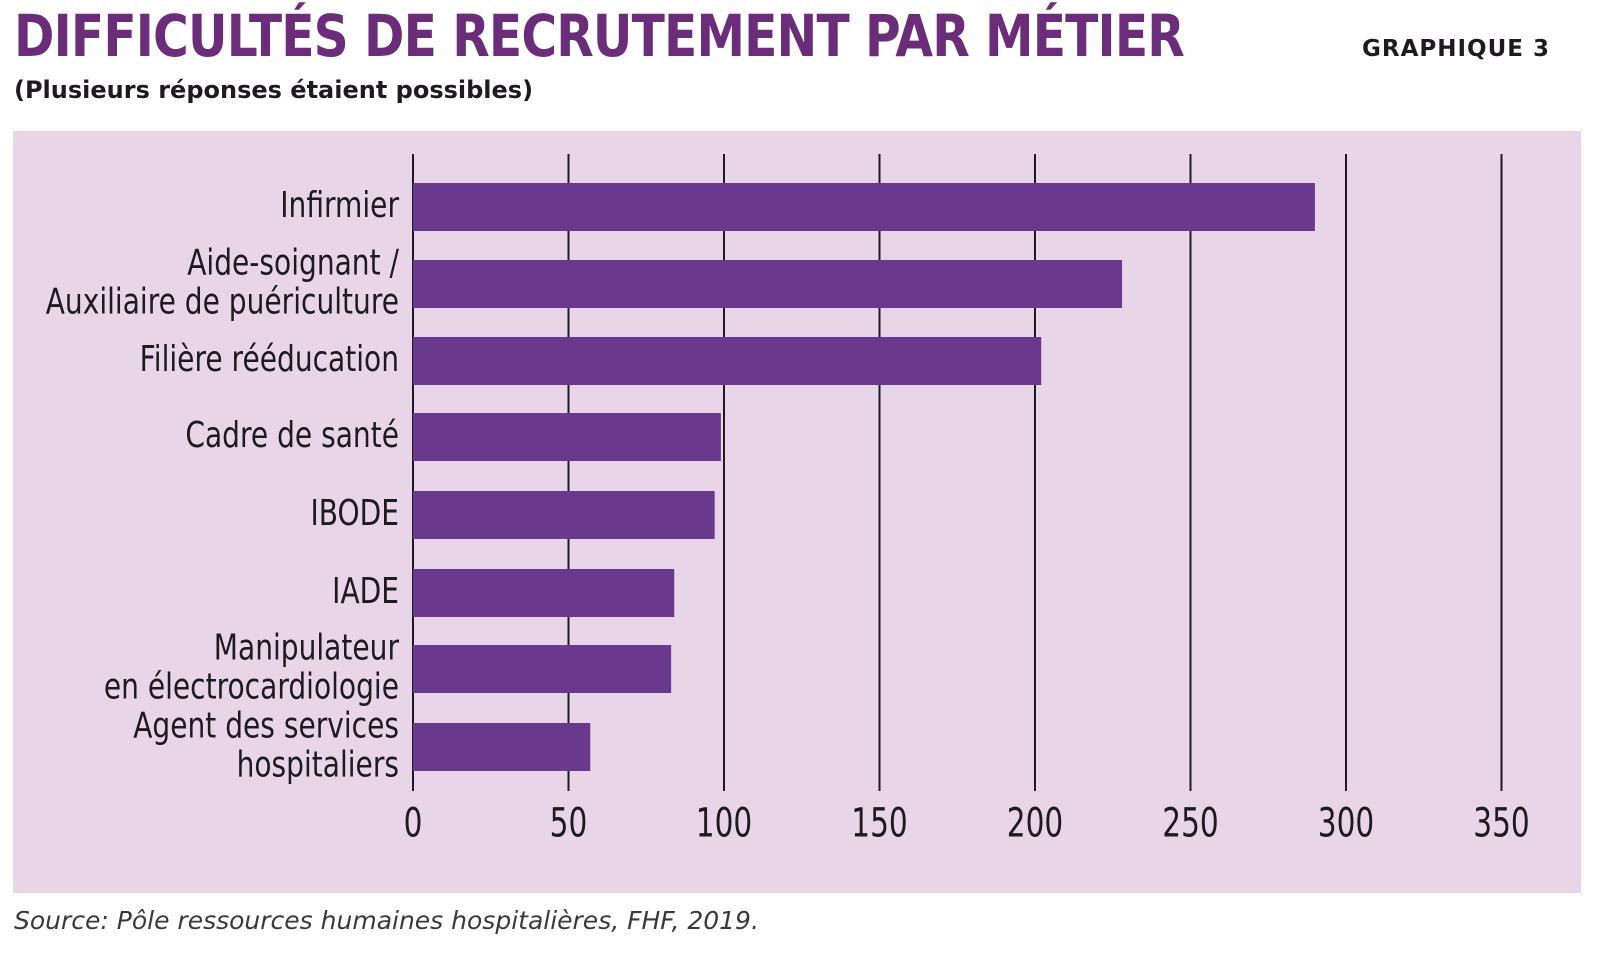  Describe the element at coordinates (318, 764) in the screenshot. I see `category-label: hospitaliers` at that location.